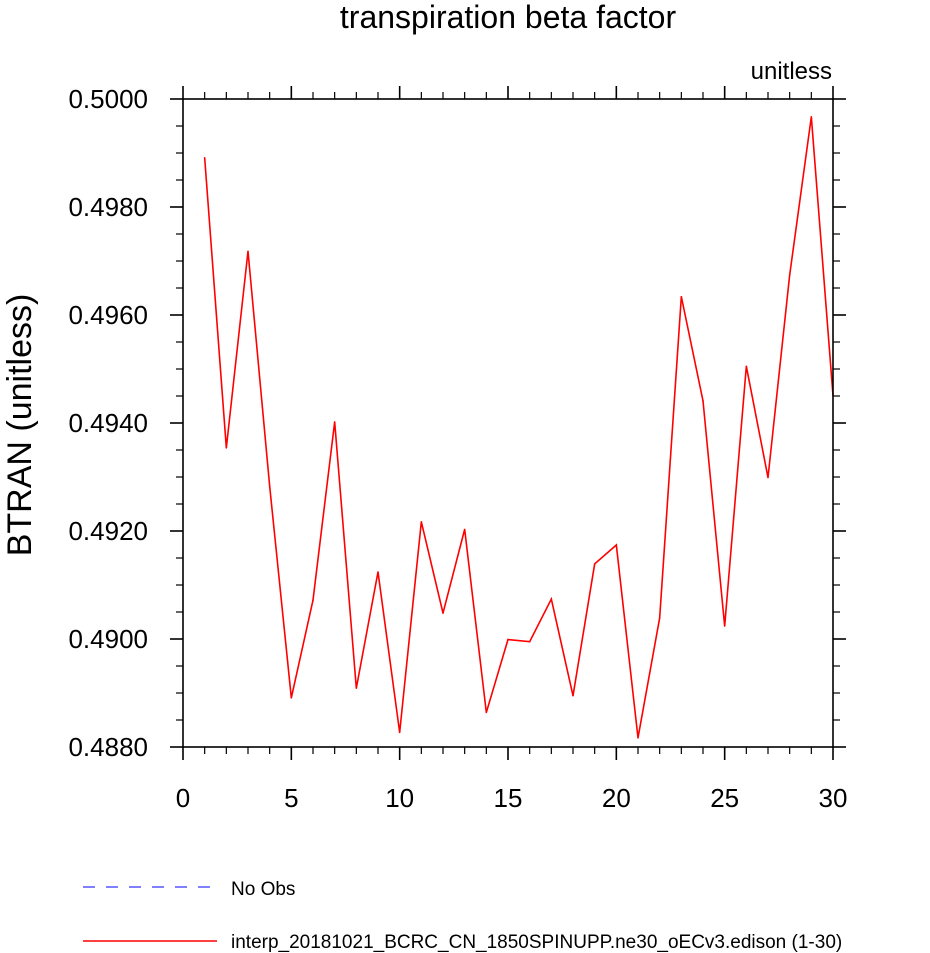 This screenshot has height=953, width=930. Describe the element at coordinates (399, 798) in the screenshot. I see `x-tick-label: 10` at that location.